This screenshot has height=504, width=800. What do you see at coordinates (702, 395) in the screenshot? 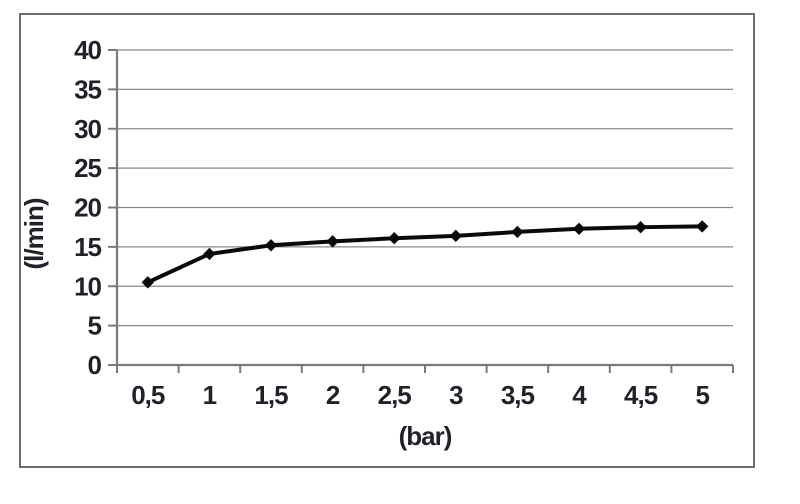
I see `x-tick-label: 5` at bounding box center [702, 395].